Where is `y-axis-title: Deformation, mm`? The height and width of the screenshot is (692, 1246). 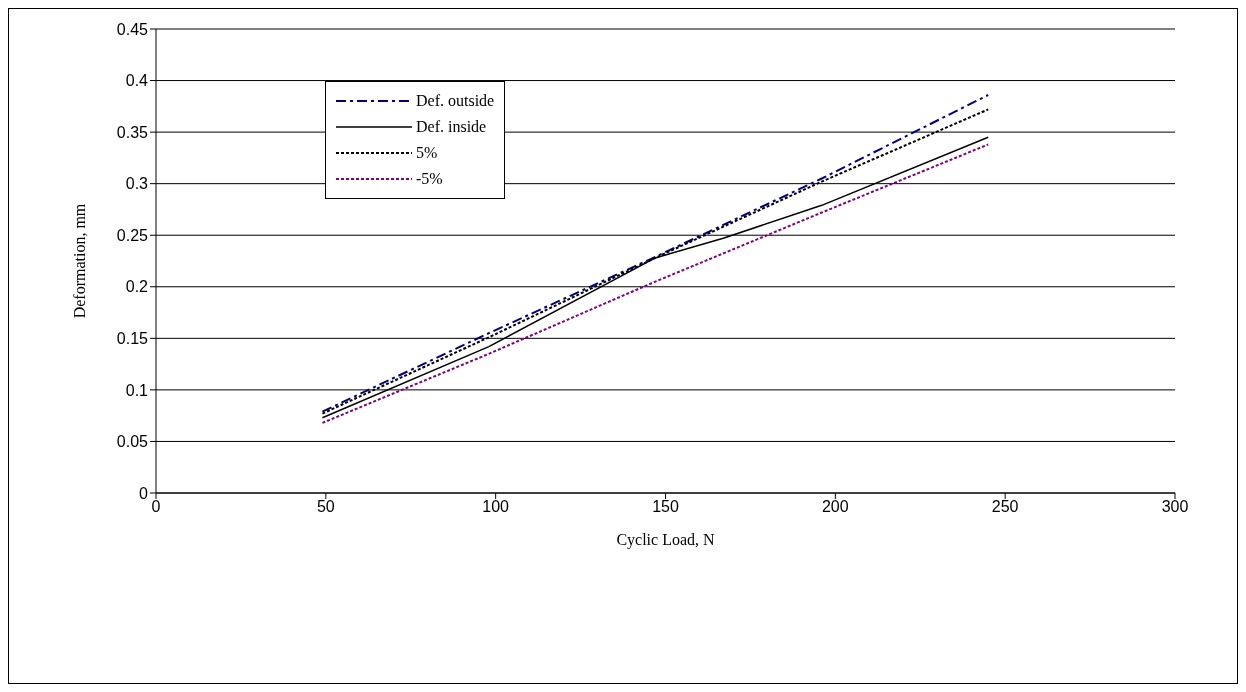
y-axis-title: Deformation, mm is located at coordinates (79, 261).